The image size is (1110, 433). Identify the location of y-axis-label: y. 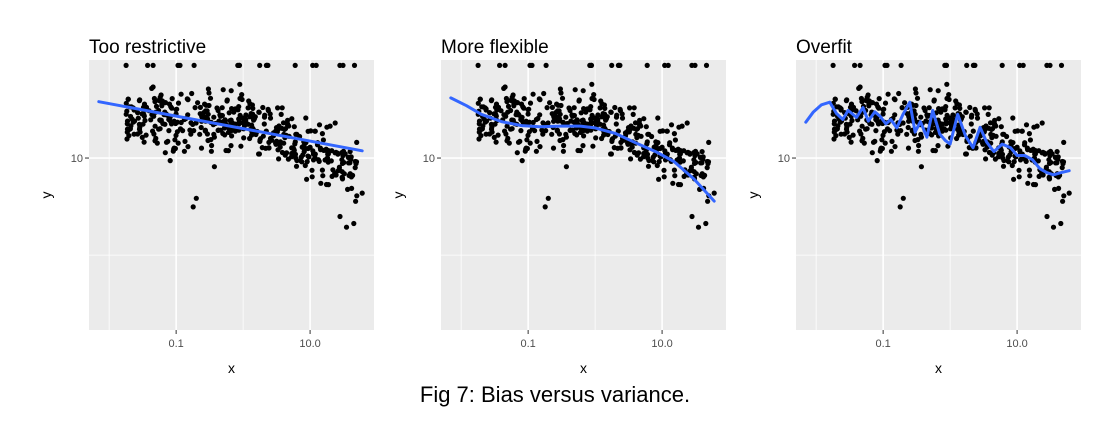
(398, 195).